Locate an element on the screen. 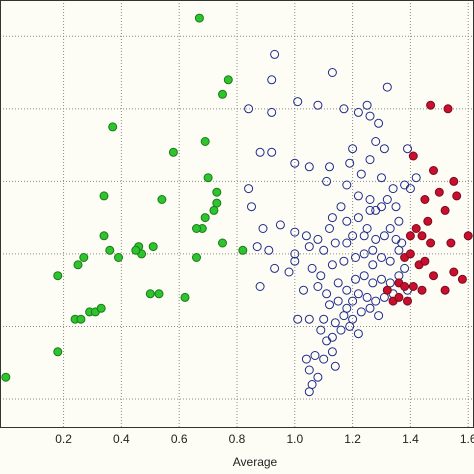 The image size is (474, 474). x-tick-label: 0.6 is located at coordinates (179, 439).